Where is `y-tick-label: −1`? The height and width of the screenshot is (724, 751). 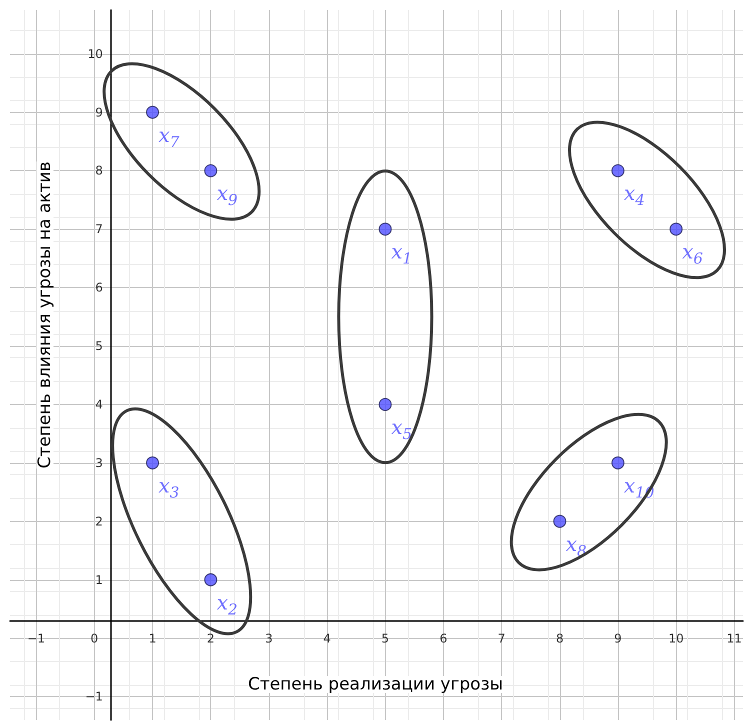 y-tick-label: −1 is located at coordinates (94, 697).